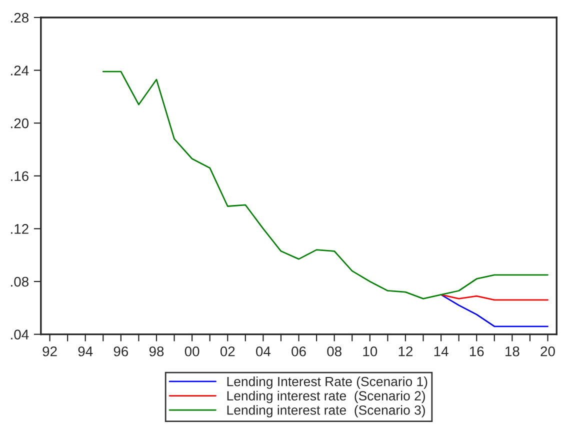  I want to click on x-tick-label: 12, so click(405, 351).